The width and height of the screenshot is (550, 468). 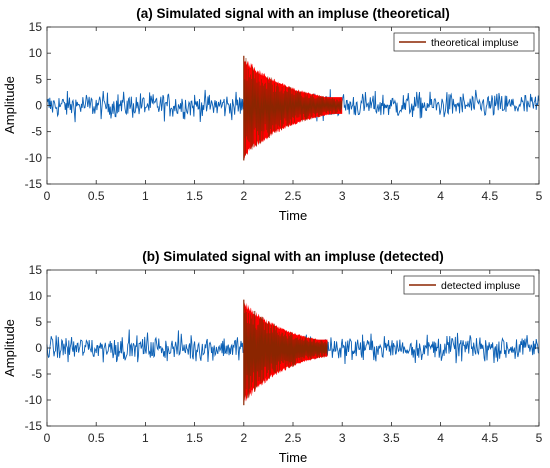 I want to click on legend-label: theoretical impluse, so click(x=475, y=43).